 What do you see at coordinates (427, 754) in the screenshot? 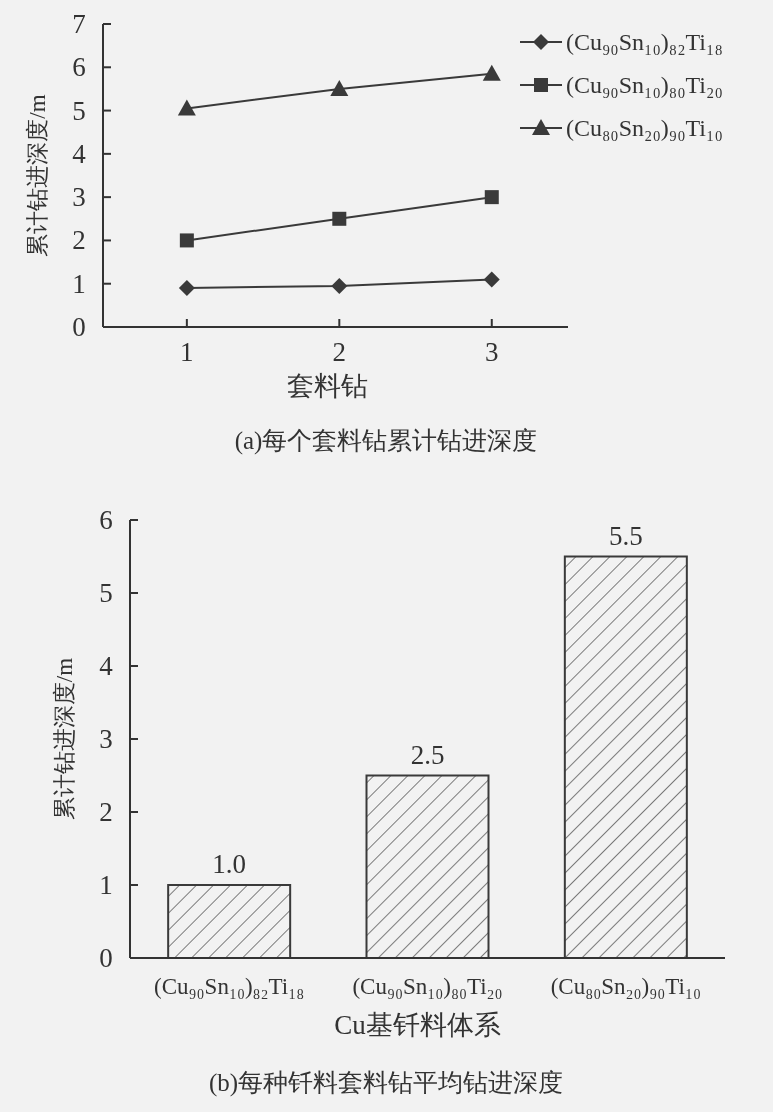
I see `data-label: 2.5` at bounding box center [427, 754].